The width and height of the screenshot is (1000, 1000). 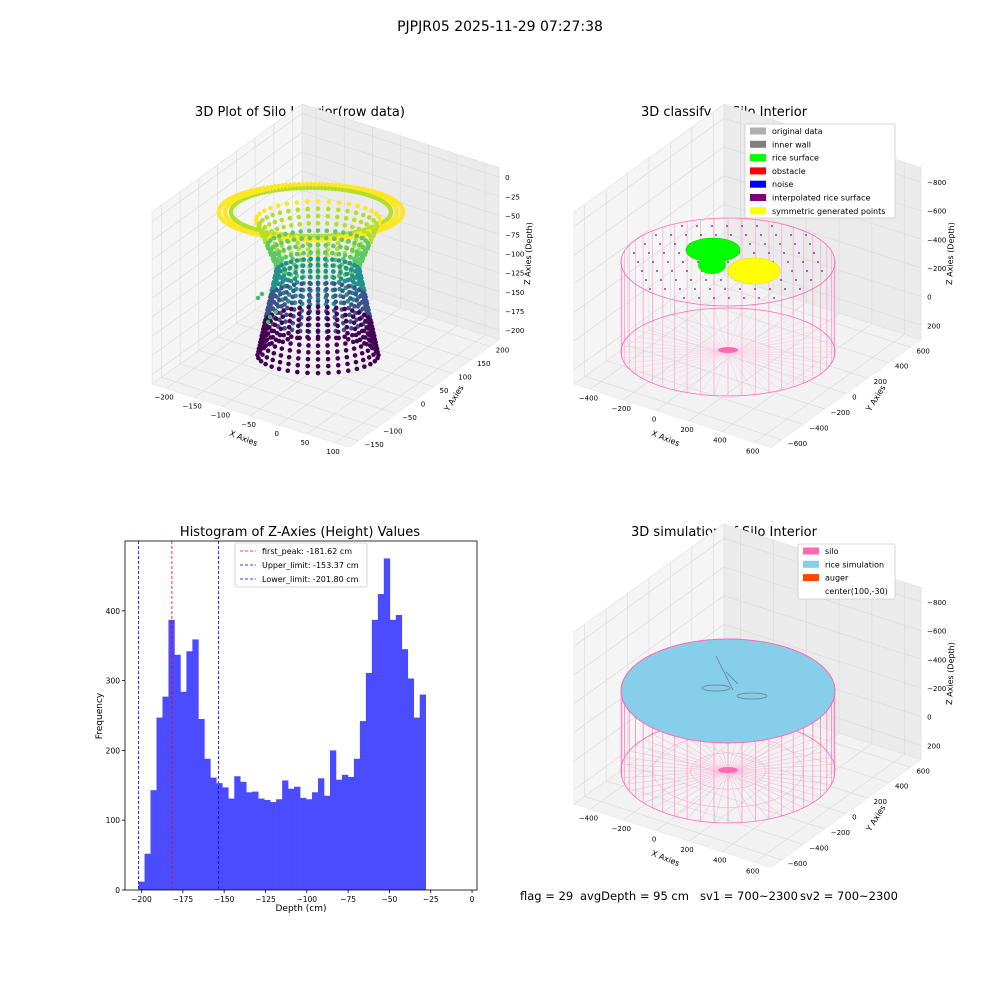 I want to click on legend-entry: Upper_limit: -153.37 cm, so click(x=310, y=565).